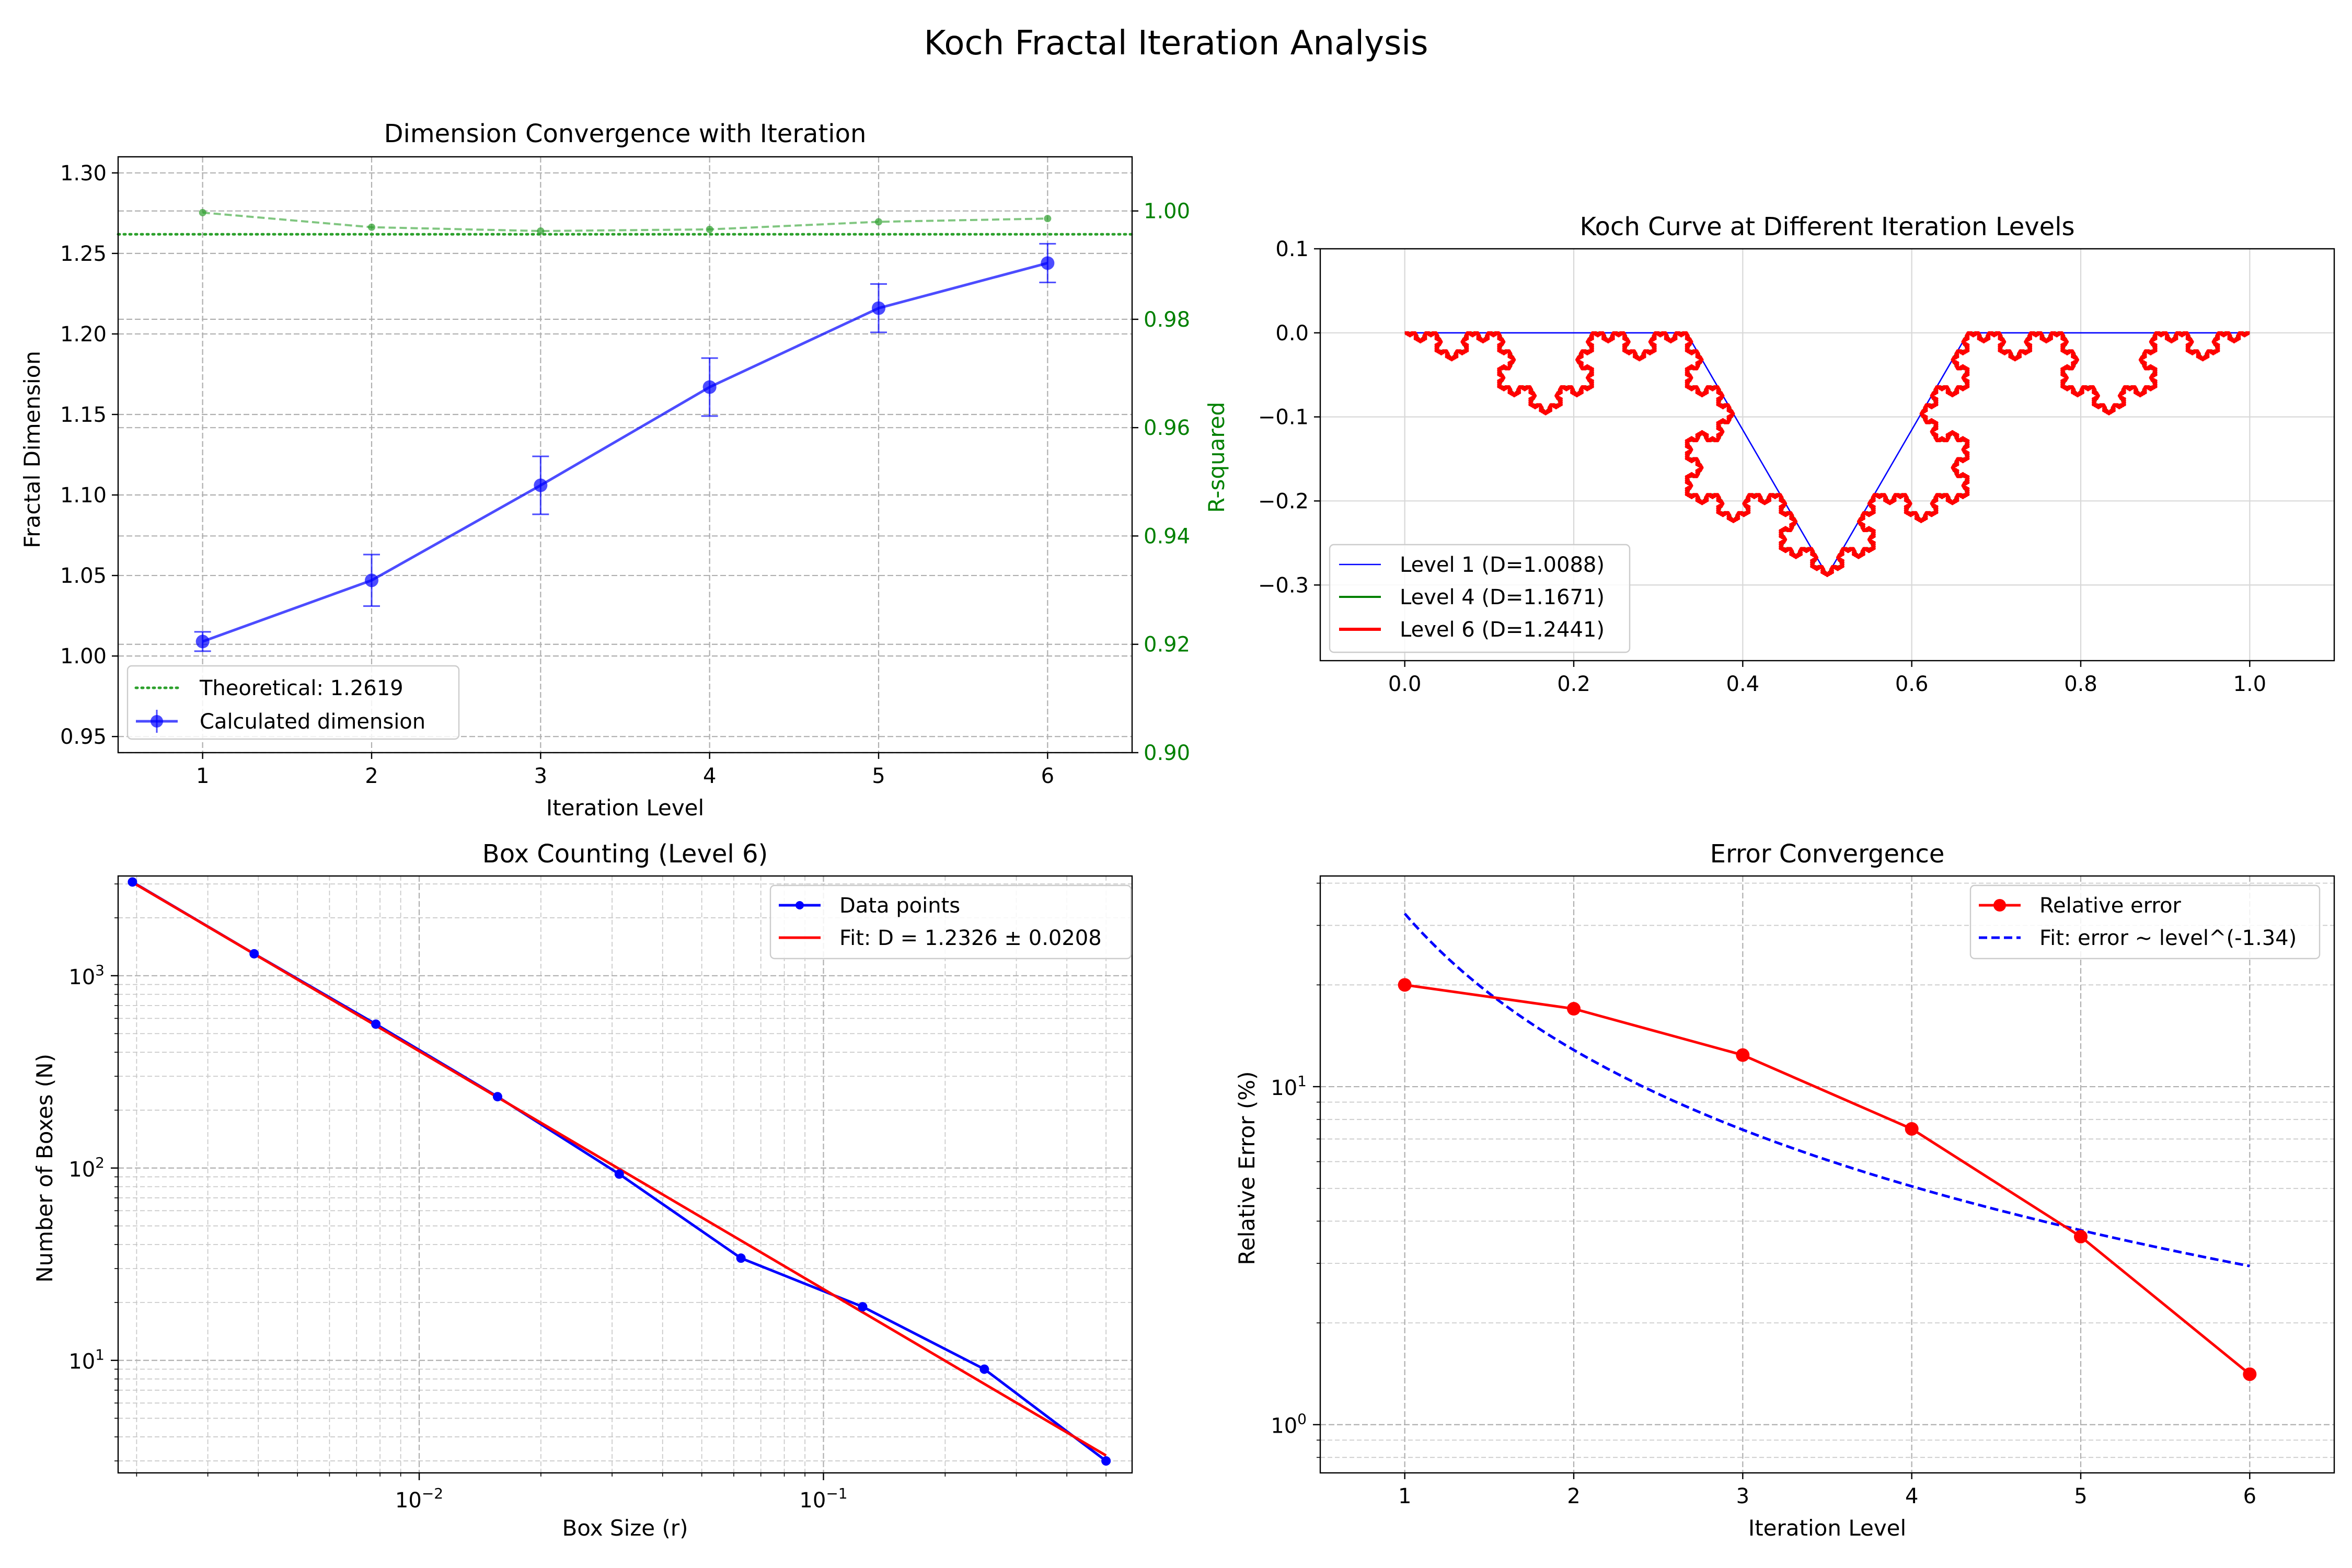  Describe the element at coordinates (32, 449) in the screenshot. I see `p1-ylabel: Fractal Dimension` at that location.